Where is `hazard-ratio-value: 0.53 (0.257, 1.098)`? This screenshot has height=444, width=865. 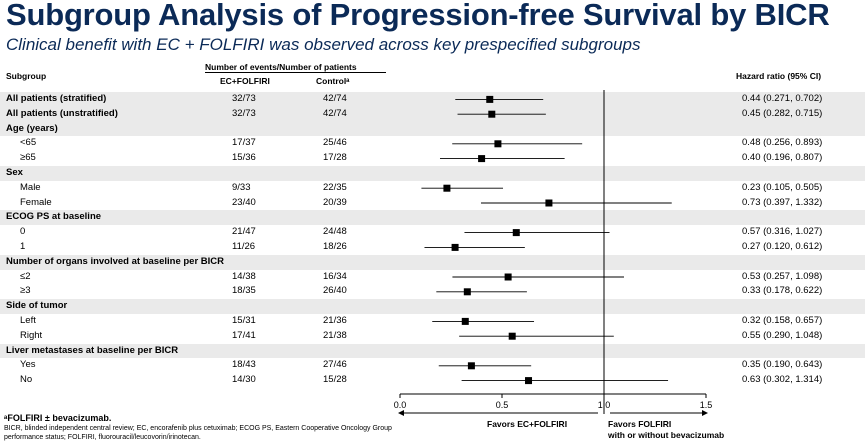 hazard-ratio-value: 0.53 (0.257, 1.098) is located at coordinates (782, 276).